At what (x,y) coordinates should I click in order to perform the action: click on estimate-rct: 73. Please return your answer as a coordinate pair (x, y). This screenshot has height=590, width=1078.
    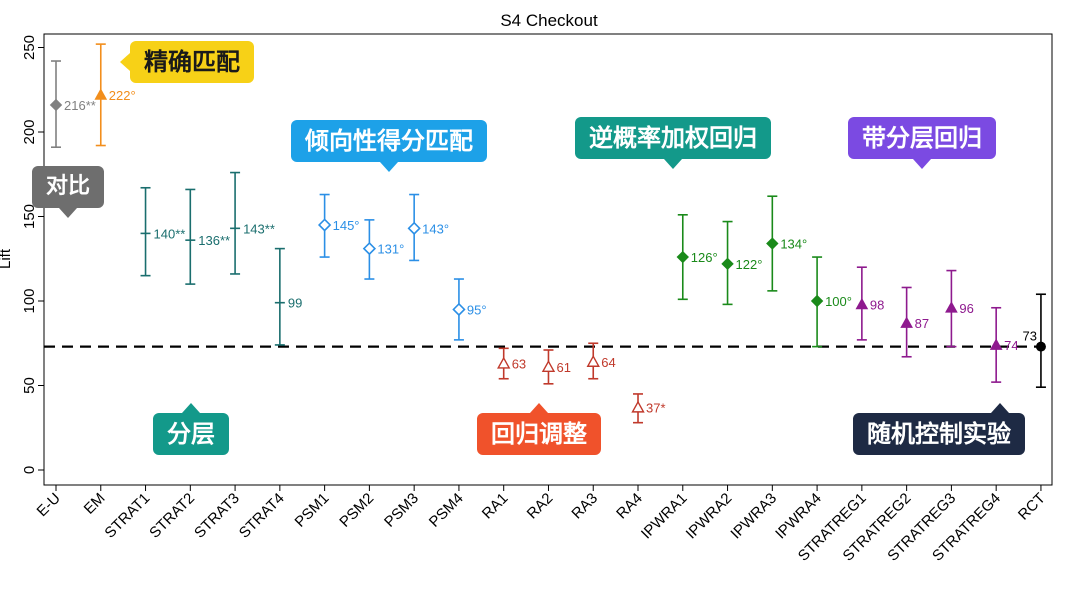
    Looking at the image, I should click on (1034, 340).